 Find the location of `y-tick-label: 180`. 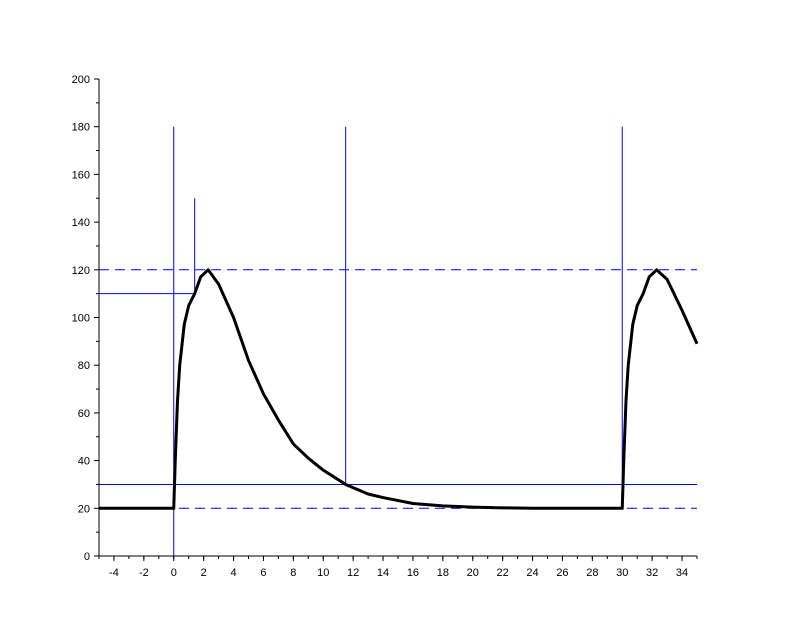

y-tick-label: 180 is located at coordinates (81, 128).